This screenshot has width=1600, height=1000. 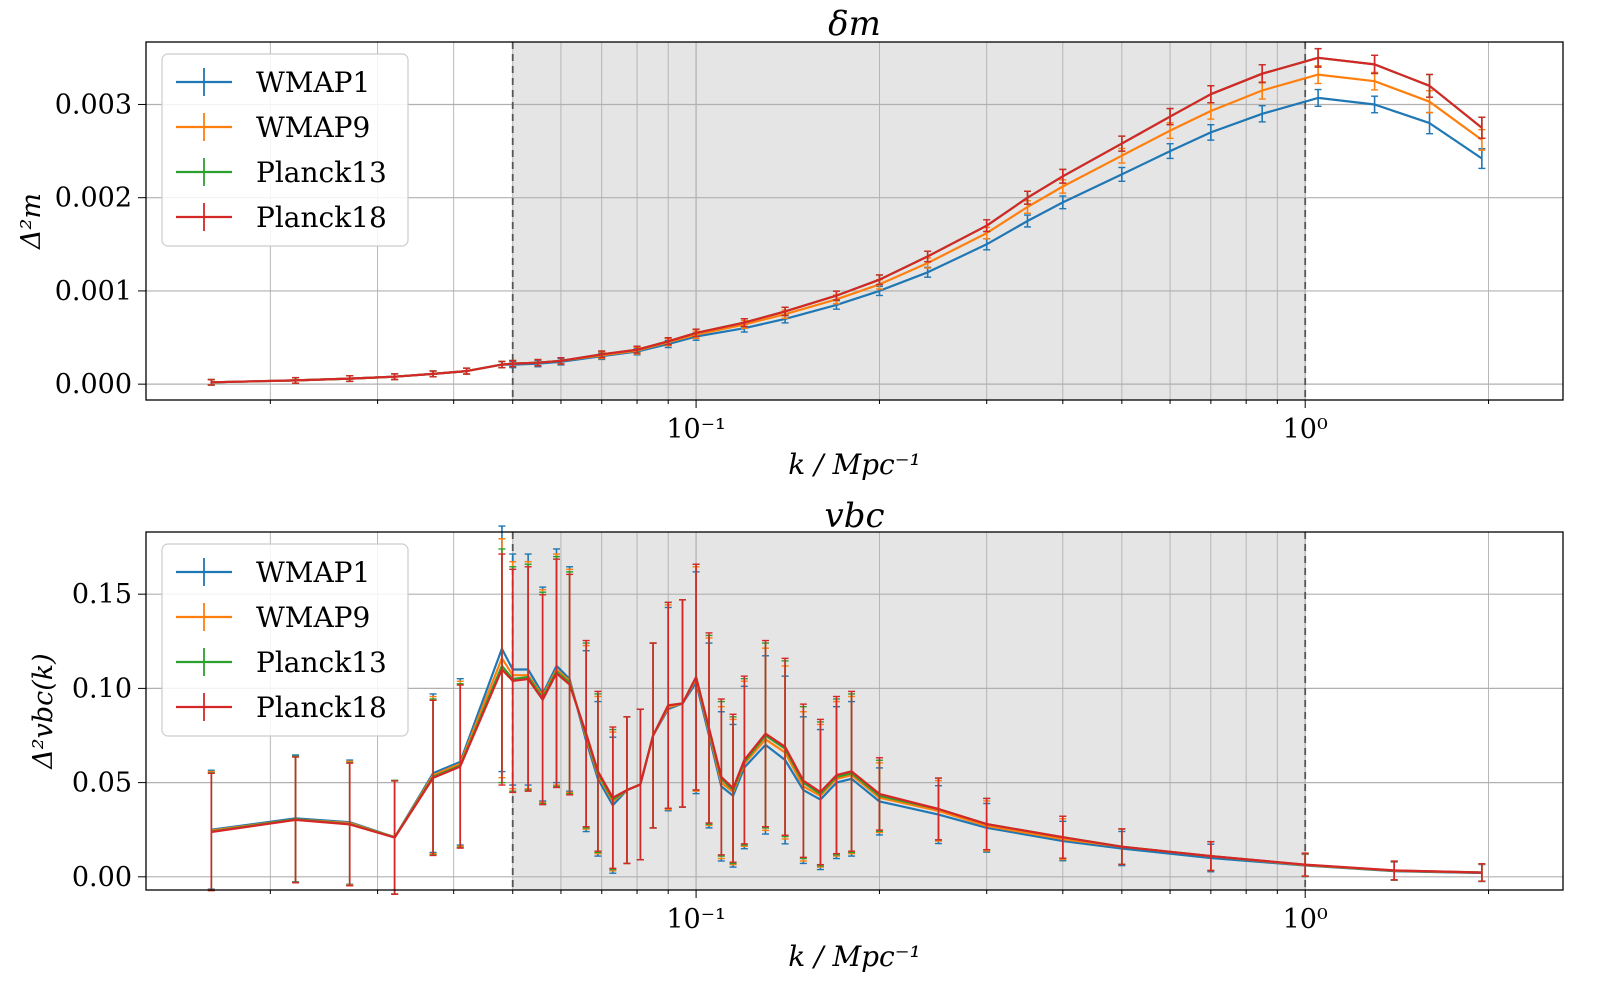 I want to click on y-tick-label: 0.10, so click(x=102, y=688).